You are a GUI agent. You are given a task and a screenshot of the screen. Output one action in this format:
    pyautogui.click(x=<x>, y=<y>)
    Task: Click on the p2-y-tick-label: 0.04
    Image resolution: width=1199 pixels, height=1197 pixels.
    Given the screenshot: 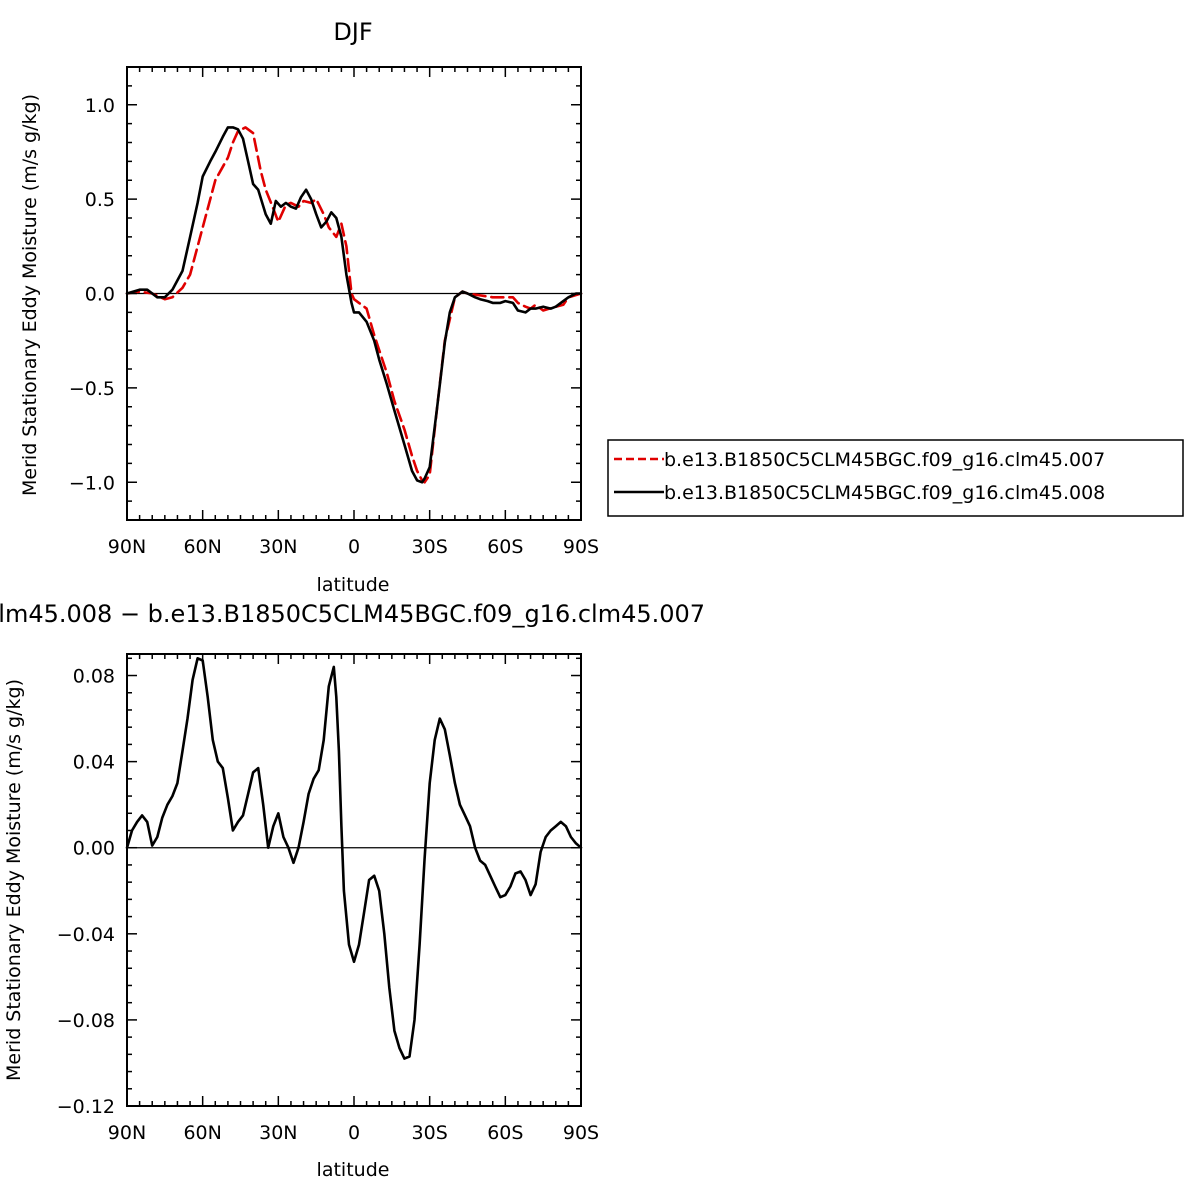 What is the action you would take?
    pyautogui.click(x=94, y=763)
    